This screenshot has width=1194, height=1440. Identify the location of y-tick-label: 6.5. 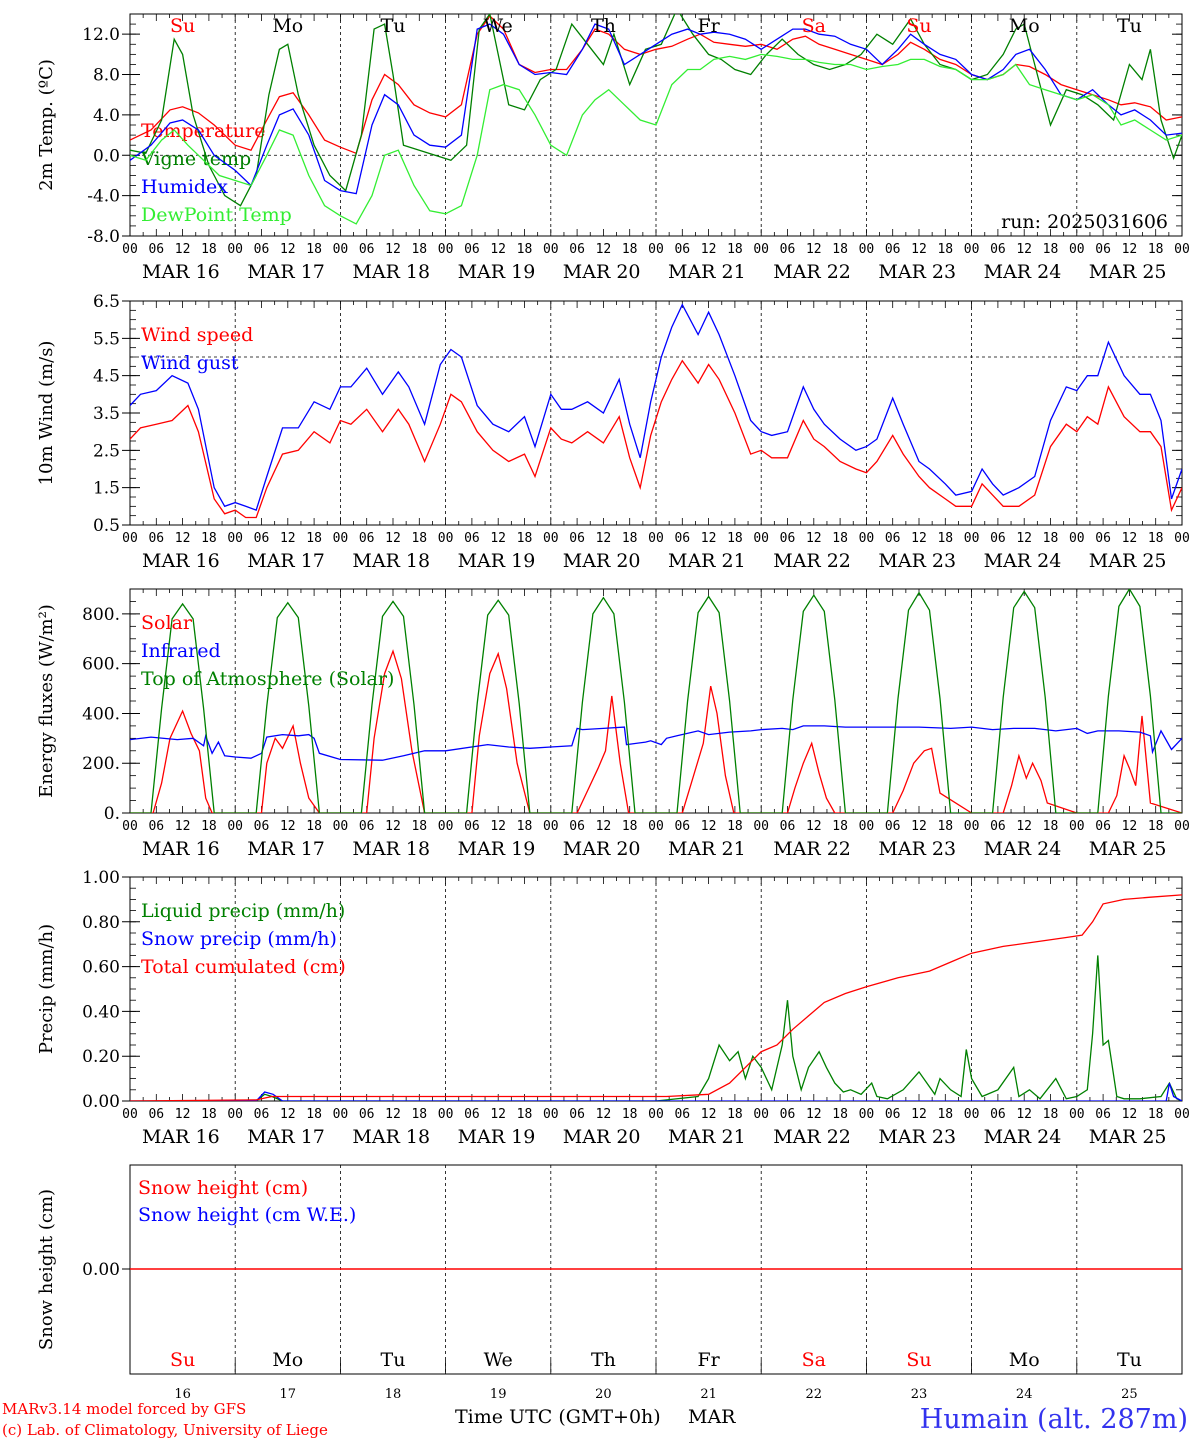
(106, 302).